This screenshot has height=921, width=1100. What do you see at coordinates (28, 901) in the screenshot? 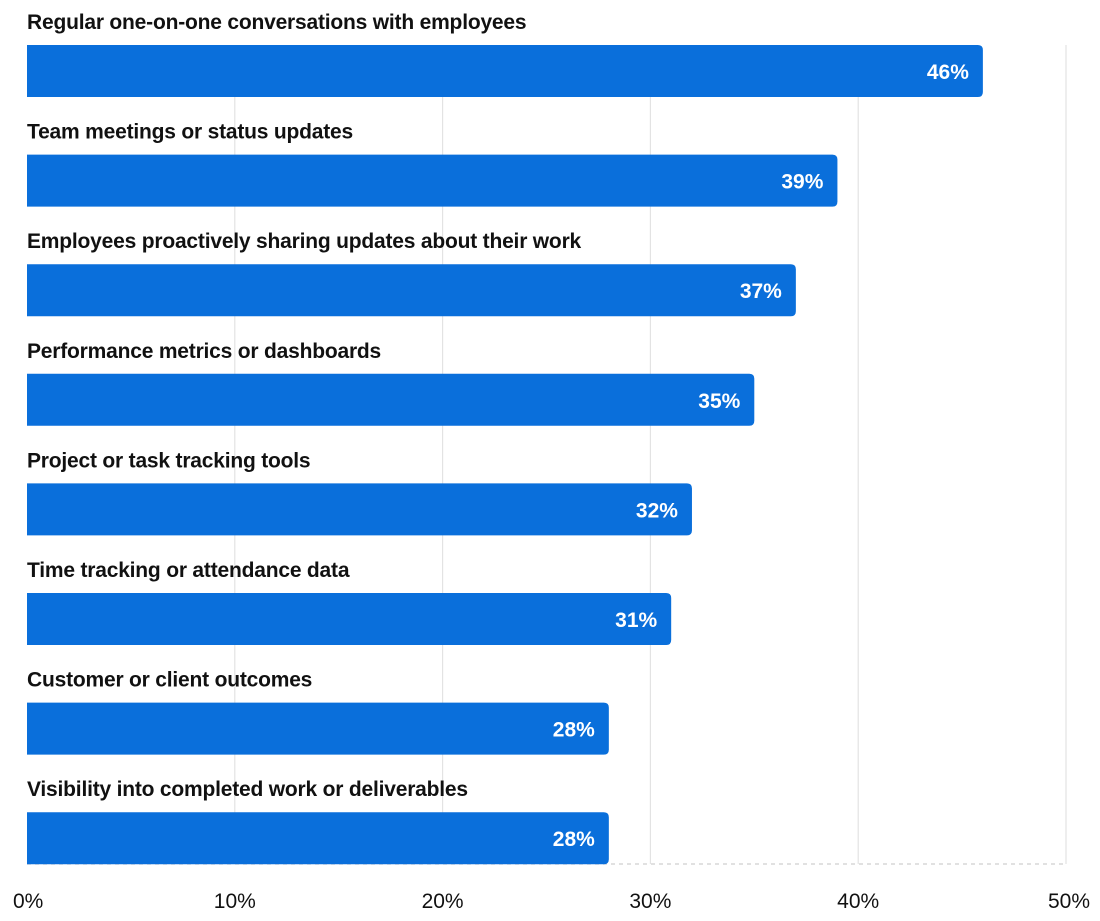
I see `x-tick-label: 0%` at bounding box center [28, 901].